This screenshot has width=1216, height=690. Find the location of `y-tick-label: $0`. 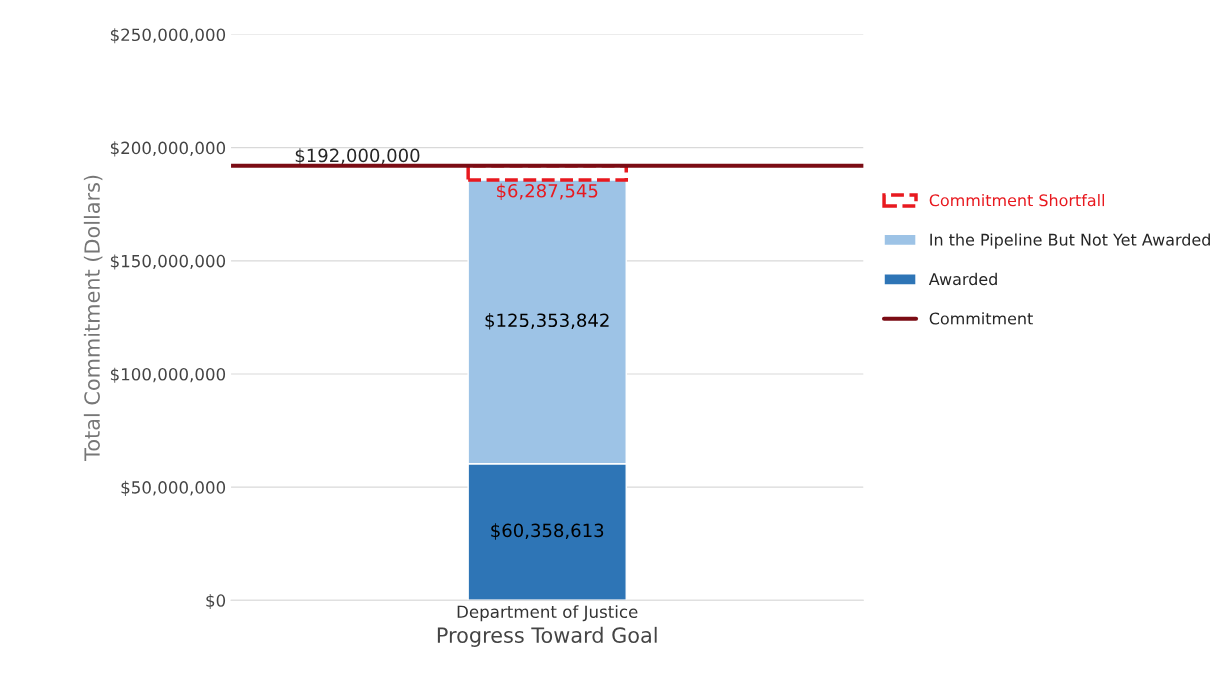

y-tick-label: $0 is located at coordinates (216, 601).